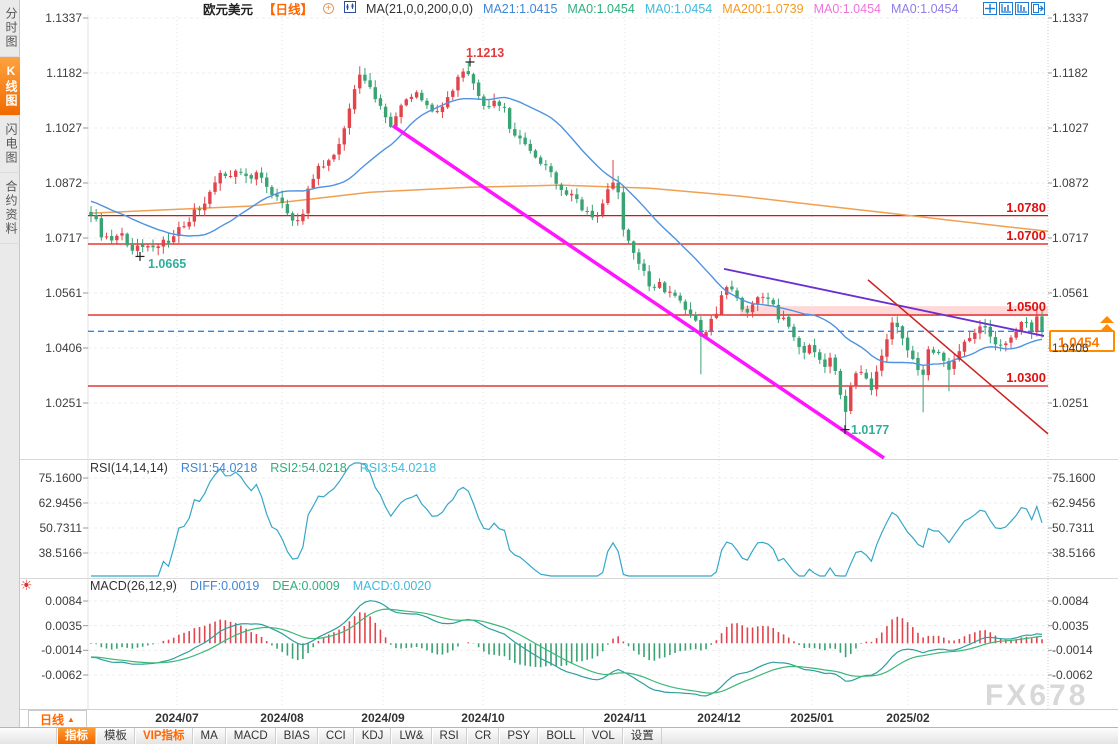 The image size is (1118, 744). Describe the element at coordinates (763, 8) in the screenshot. I see `ma-value-3: MA200:1.0739` at that location.